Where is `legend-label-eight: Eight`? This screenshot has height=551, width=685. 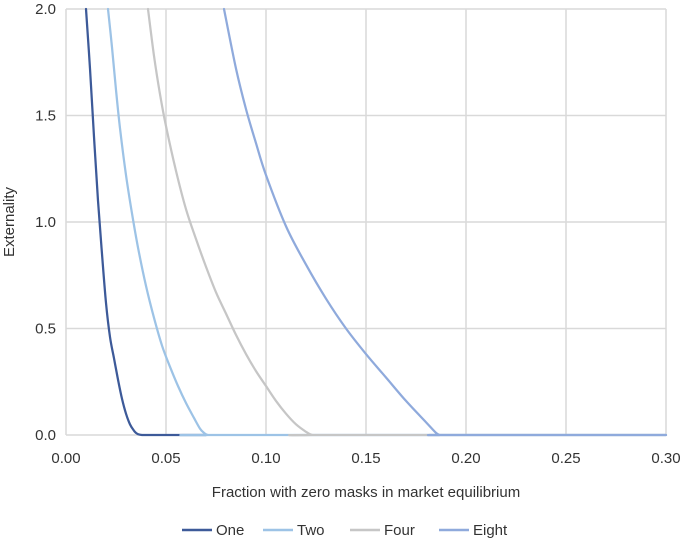 legend-label-eight: Eight is located at coordinates (490, 530).